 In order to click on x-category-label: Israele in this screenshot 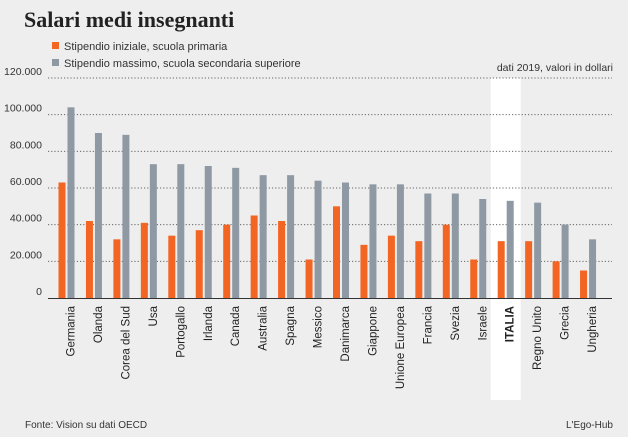, I will do `click(483, 323)`.